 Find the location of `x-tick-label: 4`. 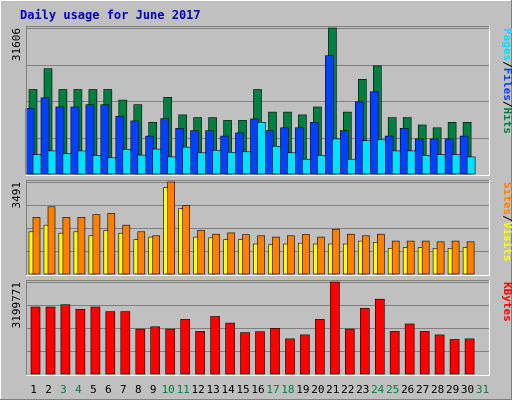

x-tick-label: 4 is located at coordinates (78, 389).